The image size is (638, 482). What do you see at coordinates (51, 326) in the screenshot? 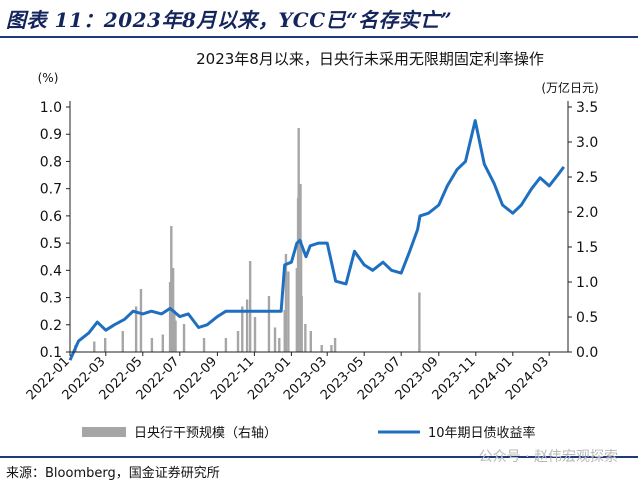
I see `left-axis-tick-label: 0.2` at bounding box center [51, 326].